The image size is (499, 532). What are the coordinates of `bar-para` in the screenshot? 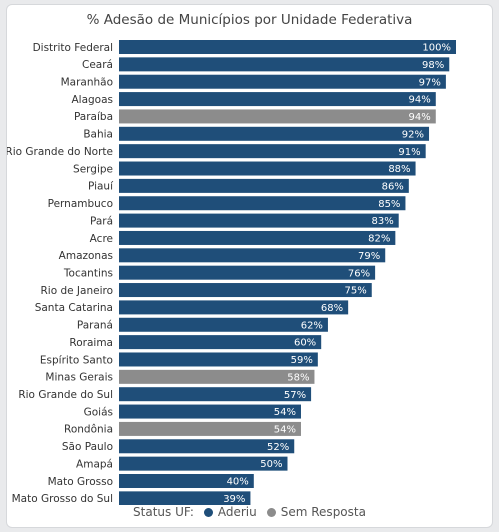 It's located at (259, 220).